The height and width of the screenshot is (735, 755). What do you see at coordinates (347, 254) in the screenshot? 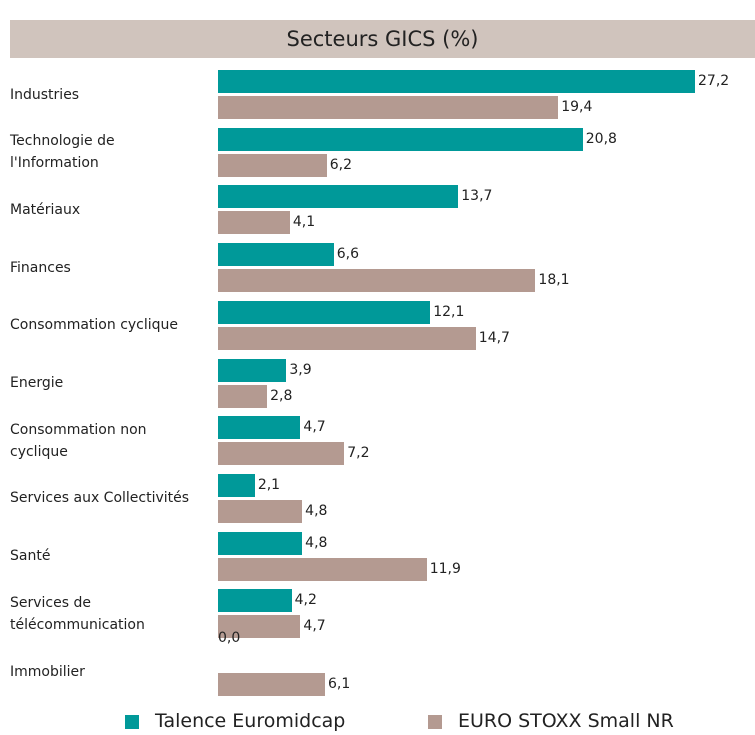
I see `value-label: 6,6` at bounding box center [347, 254].